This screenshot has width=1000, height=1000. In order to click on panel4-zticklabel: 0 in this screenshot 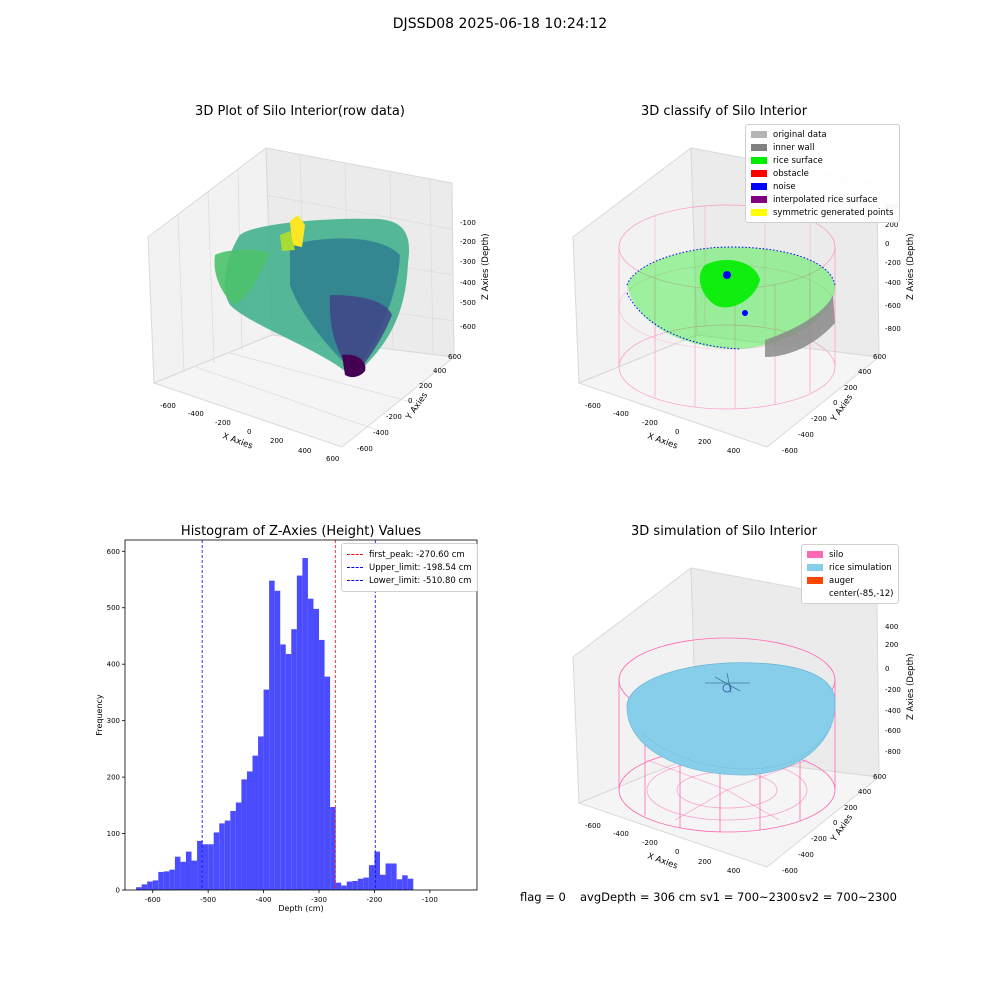, I will do `click(887, 669)`.